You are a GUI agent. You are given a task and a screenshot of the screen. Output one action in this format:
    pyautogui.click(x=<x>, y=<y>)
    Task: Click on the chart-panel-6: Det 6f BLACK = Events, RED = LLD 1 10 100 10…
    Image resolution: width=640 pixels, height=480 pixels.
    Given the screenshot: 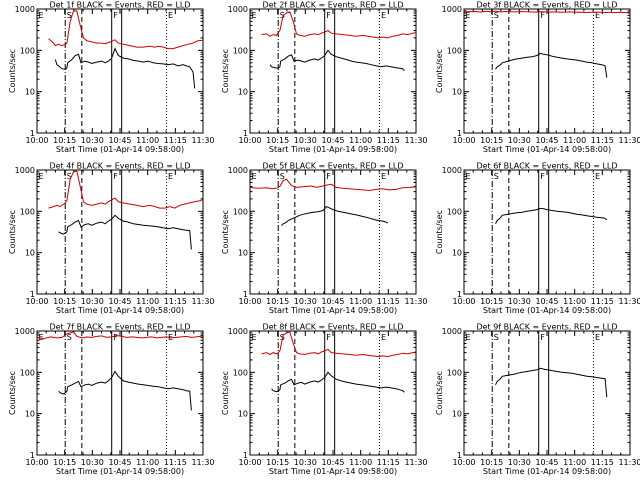 What is the action you would take?
    pyautogui.click(x=537, y=239)
    